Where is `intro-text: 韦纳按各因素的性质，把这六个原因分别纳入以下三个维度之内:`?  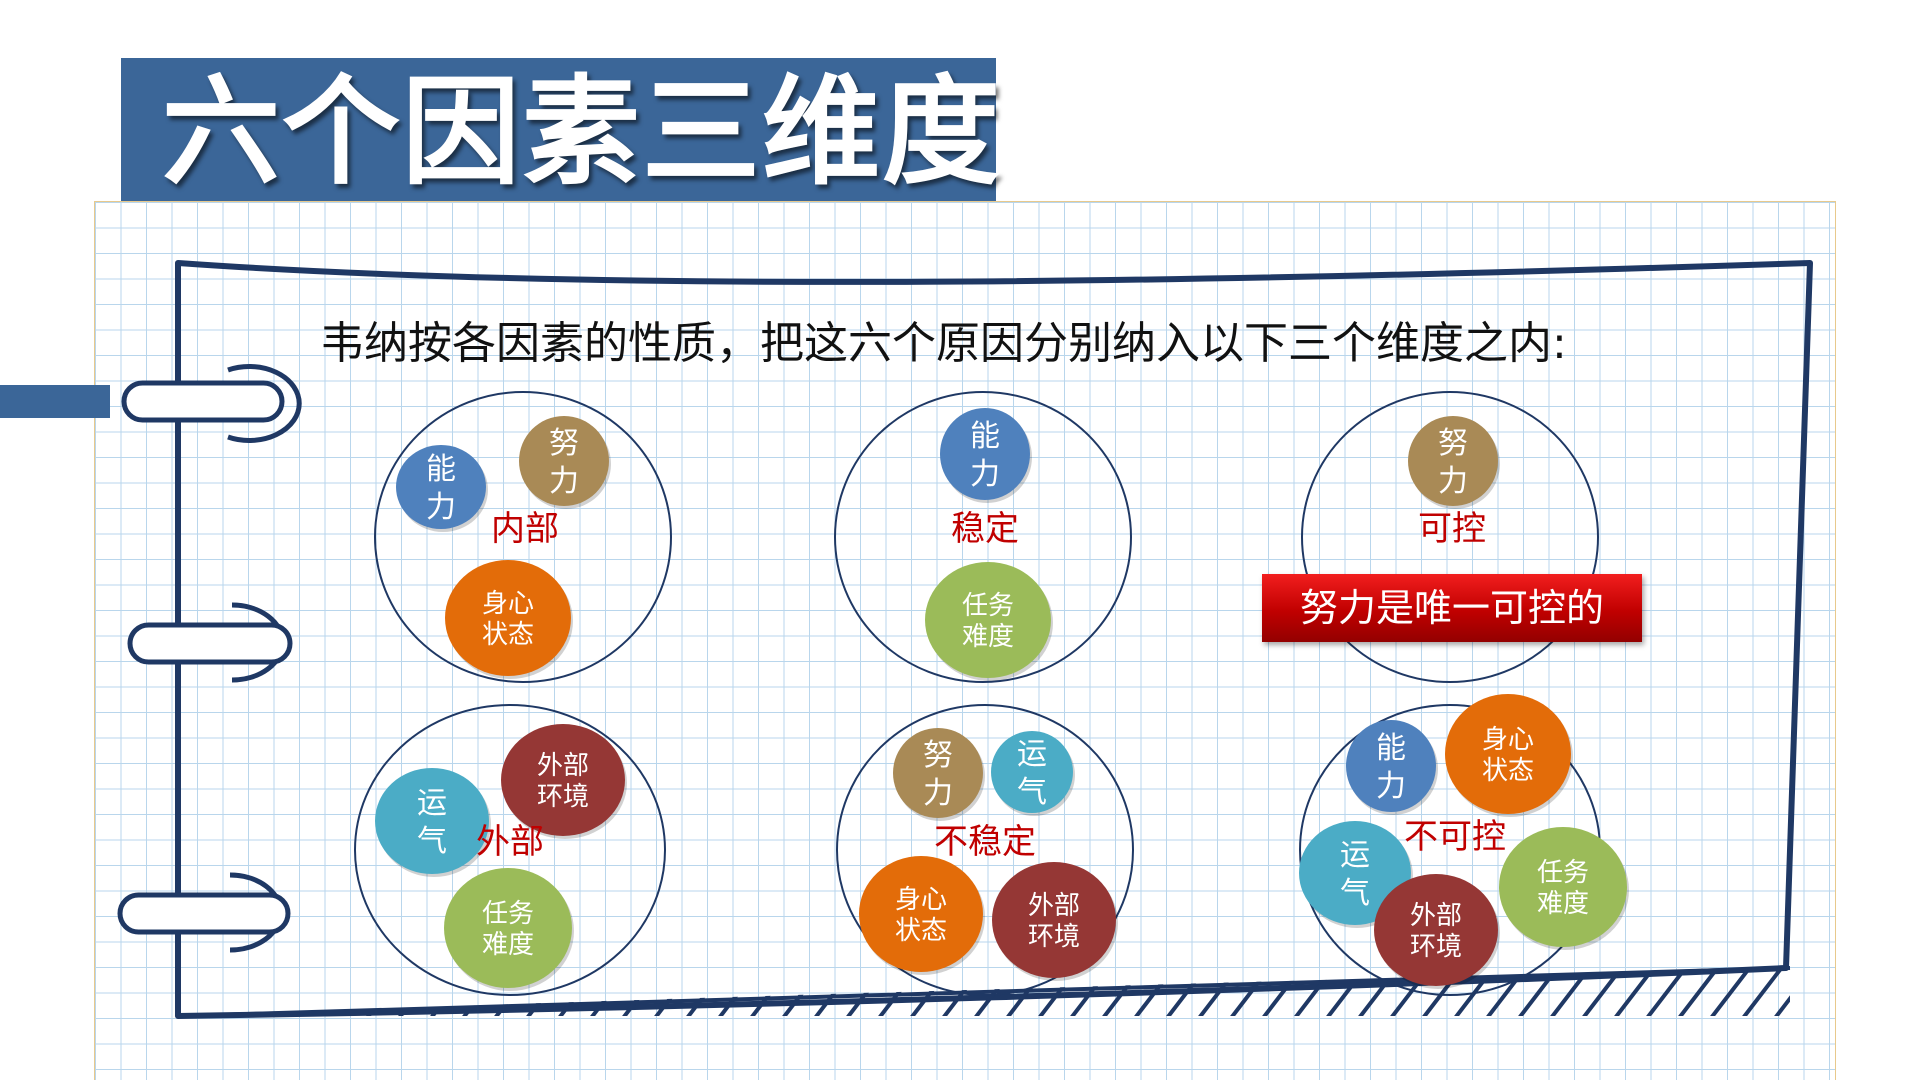 intro-text: 韦纳按各因素的性质，把这六个原因分别纳入以下三个维度之内: is located at coordinates (943, 343).